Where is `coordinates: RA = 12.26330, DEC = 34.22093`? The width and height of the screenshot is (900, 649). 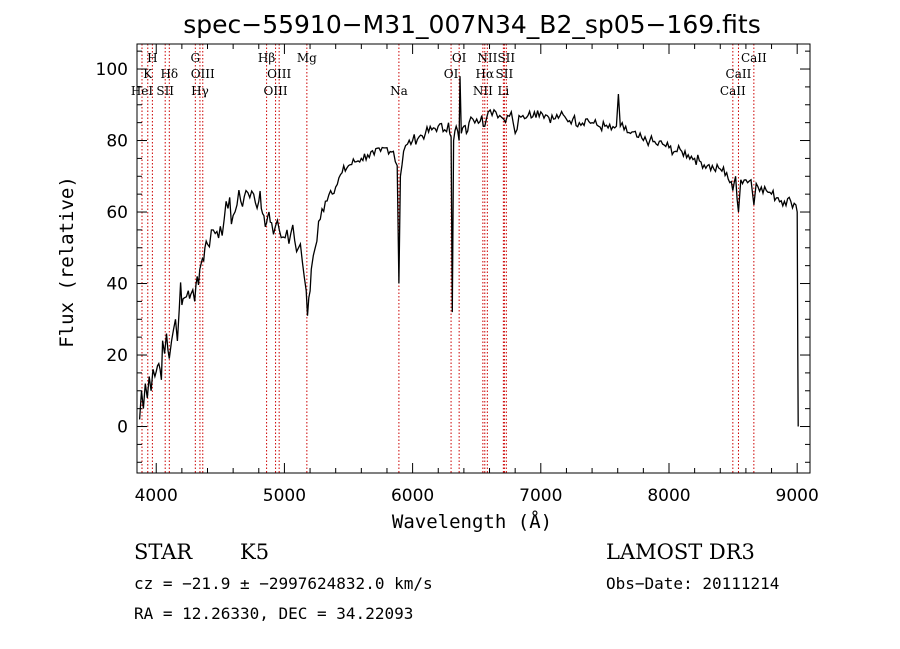
coordinates: RA = 12.26330, DEC = 34.22093 is located at coordinates (273, 613).